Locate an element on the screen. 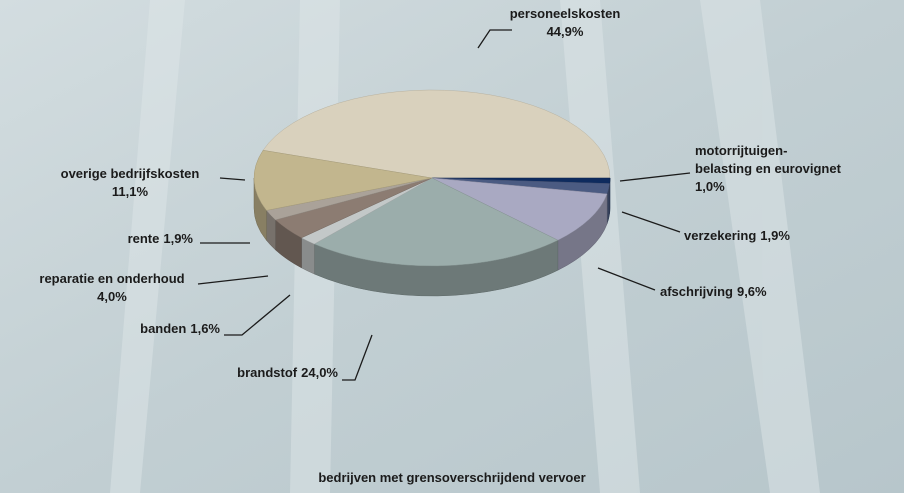  slice-value: 1,6% is located at coordinates (205, 328).